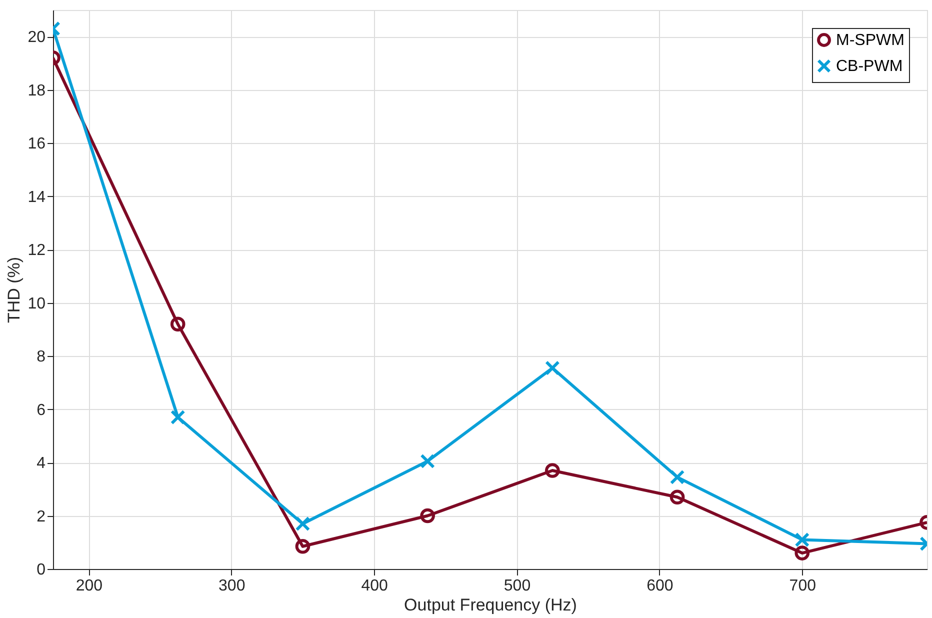  What do you see at coordinates (41, 357) in the screenshot?
I see `y-tick-label: 8` at bounding box center [41, 357].